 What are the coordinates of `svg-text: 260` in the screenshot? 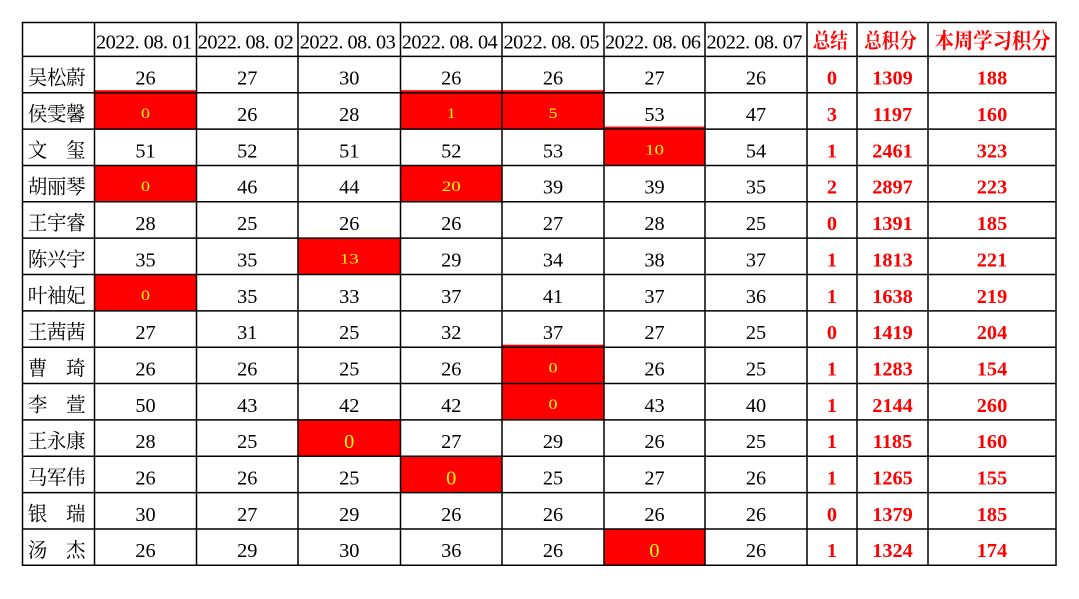 It's located at (992, 406).